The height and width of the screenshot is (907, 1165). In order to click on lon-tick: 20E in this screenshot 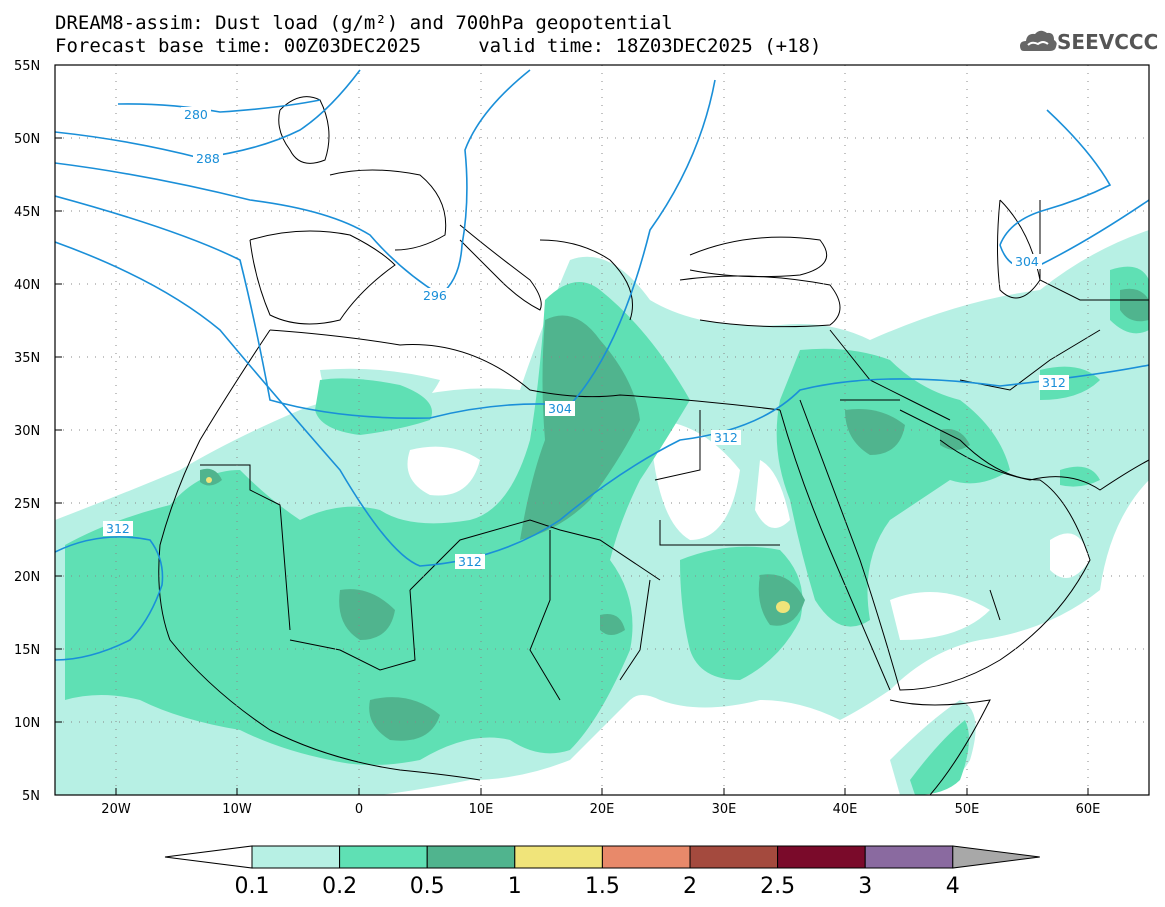, I will do `click(602, 809)`.